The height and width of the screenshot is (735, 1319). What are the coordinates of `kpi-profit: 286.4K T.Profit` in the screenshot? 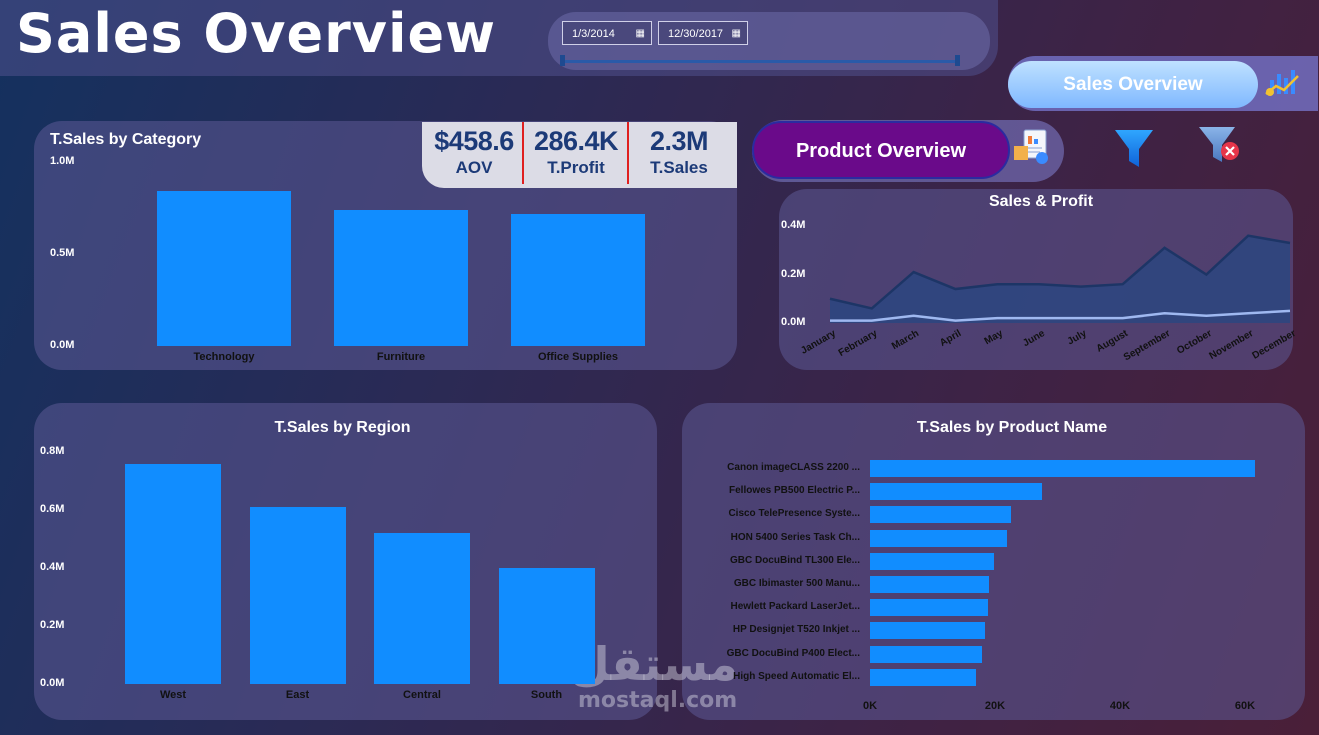 It's located at (576, 155).